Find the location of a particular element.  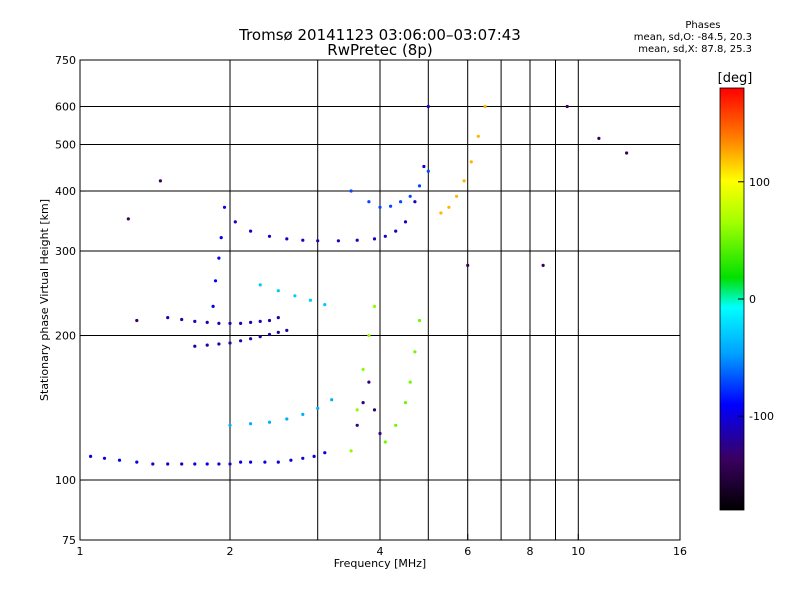

x-tick-label: 1 is located at coordinates (80, 551).